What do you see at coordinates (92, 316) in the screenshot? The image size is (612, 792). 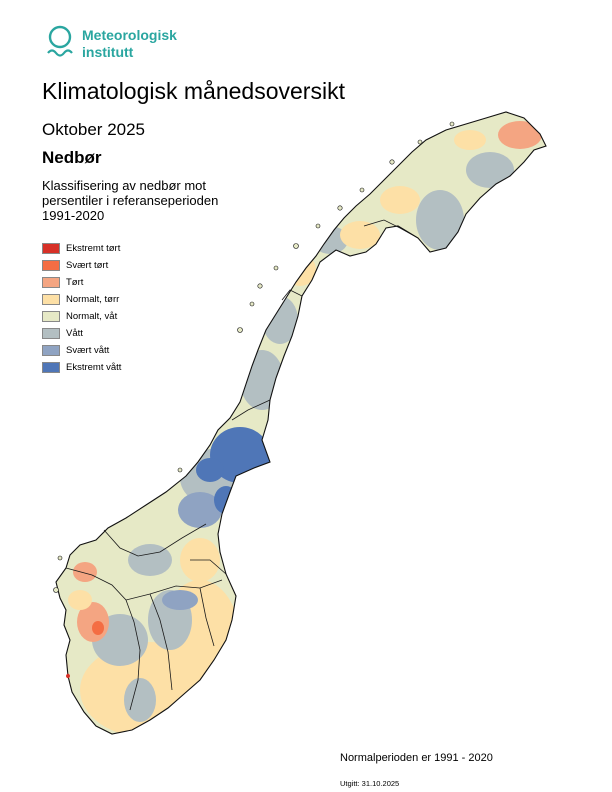 I see `legend-label: Normalt, våt` at bounding box center [92, 316].